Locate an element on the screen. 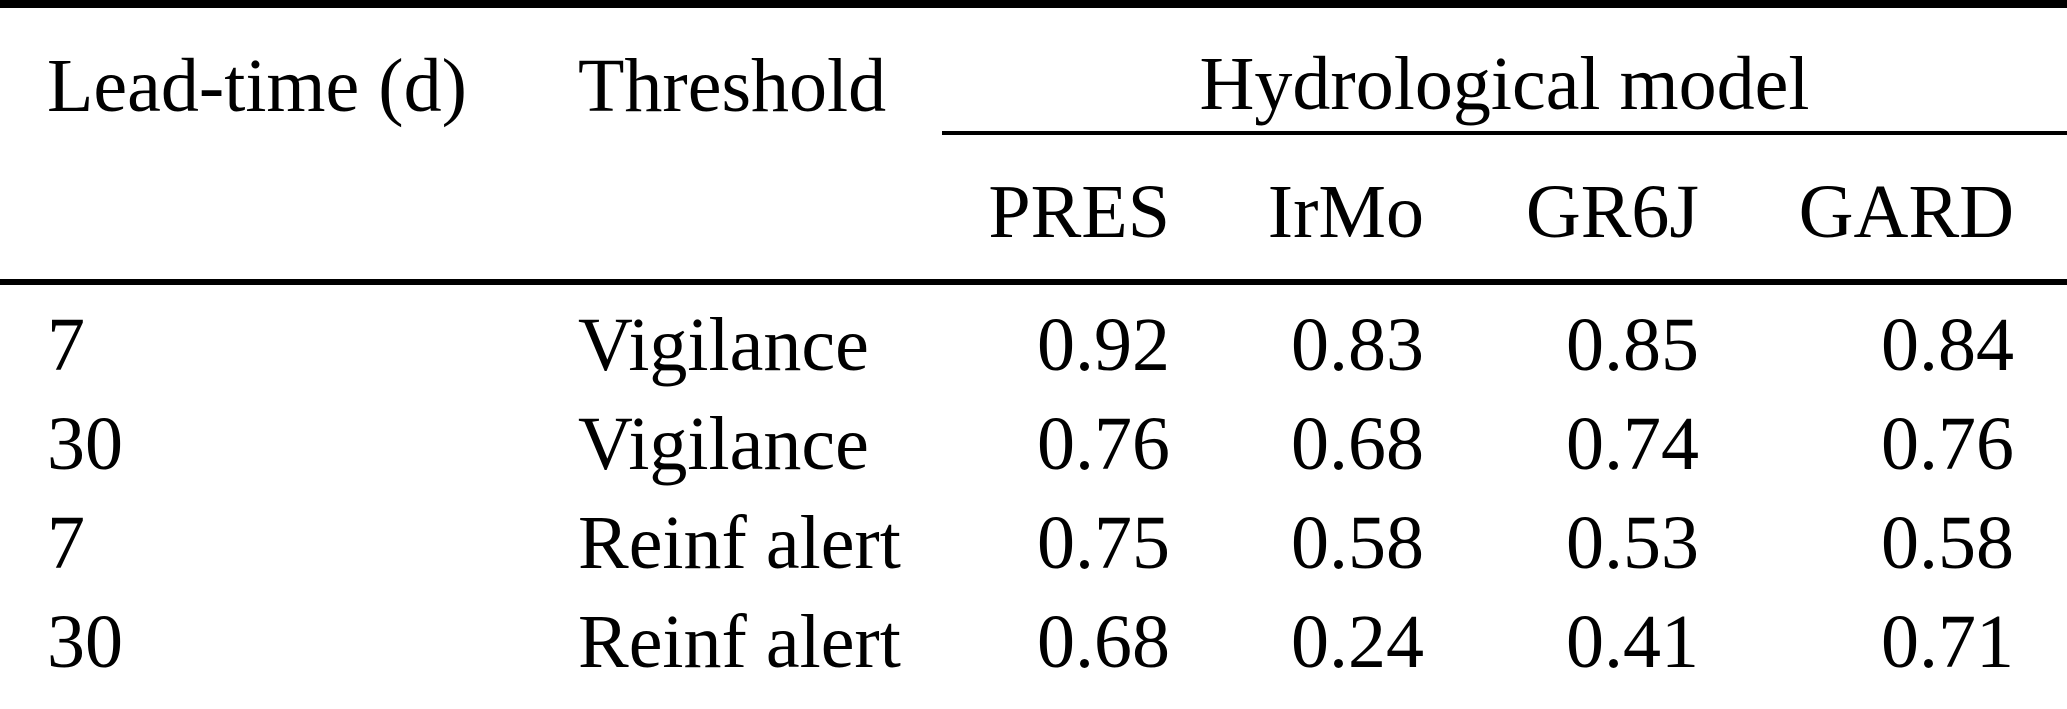 The height and width of the screenshot is (709, 2067). cell-value-pres: 0.68 is located at coordinates (1103, 642).